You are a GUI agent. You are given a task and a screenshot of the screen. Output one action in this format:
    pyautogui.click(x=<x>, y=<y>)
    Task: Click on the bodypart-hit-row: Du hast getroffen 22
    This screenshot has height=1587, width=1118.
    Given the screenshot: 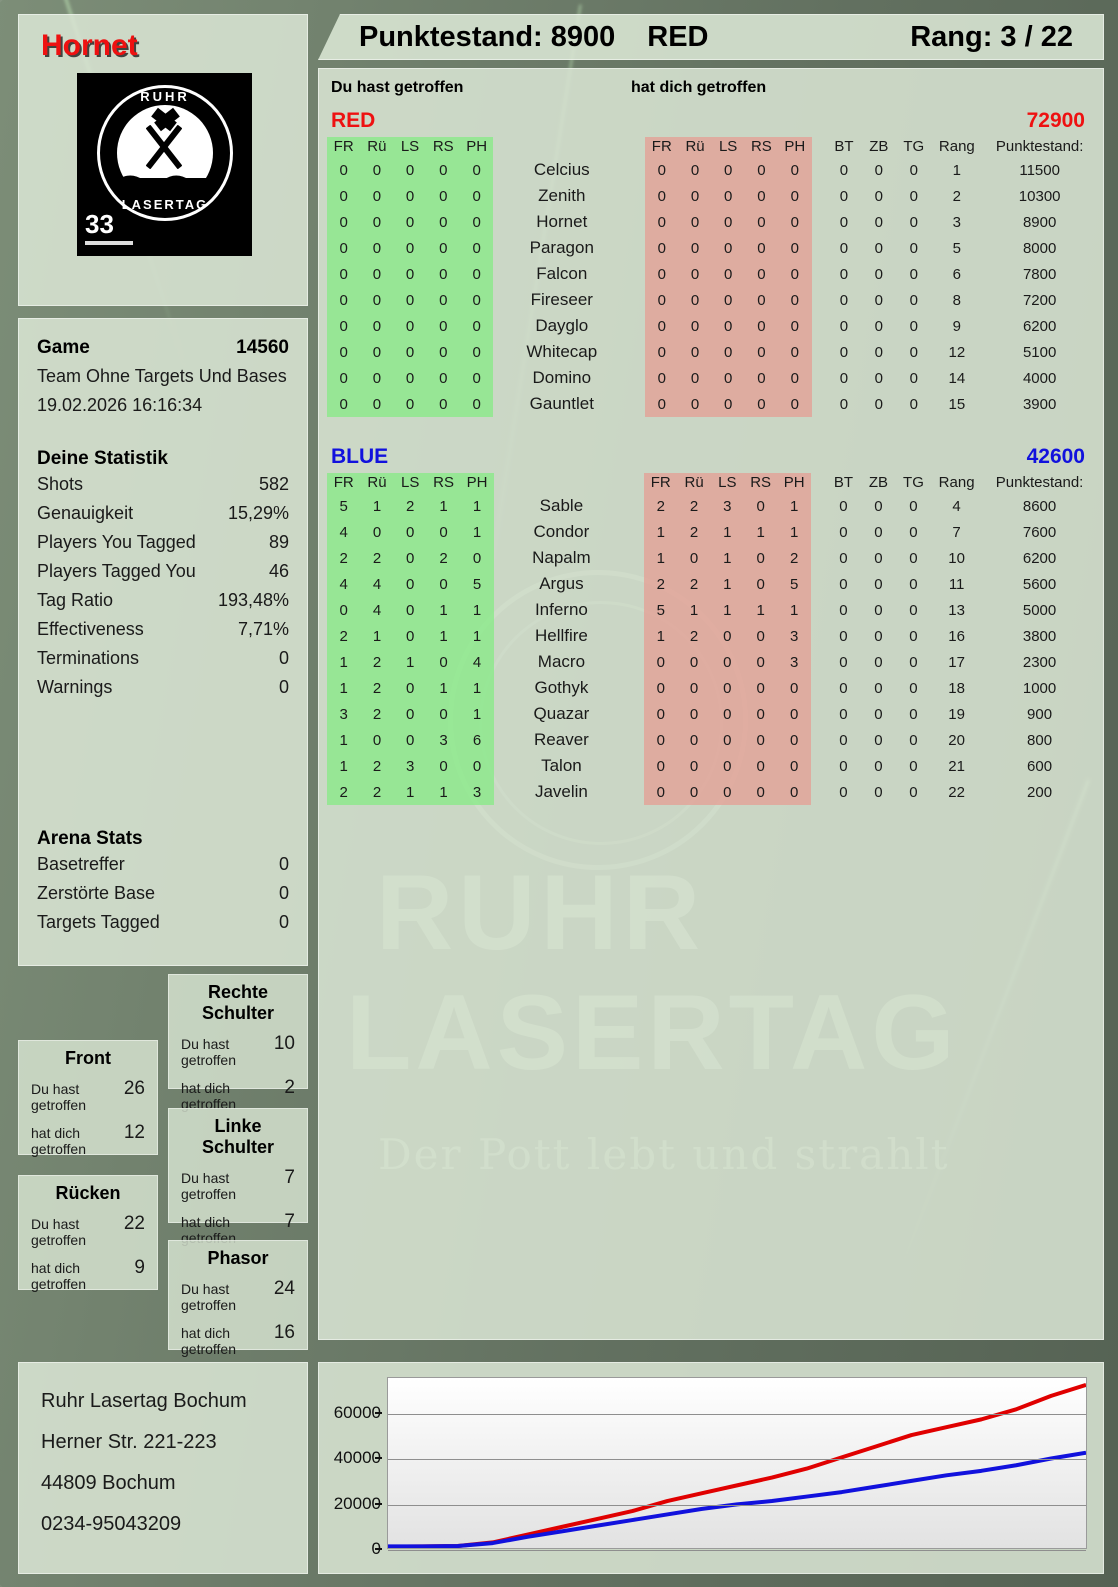 What is the action you would take?
    pyautogui.click(x=88, y=1230)
    